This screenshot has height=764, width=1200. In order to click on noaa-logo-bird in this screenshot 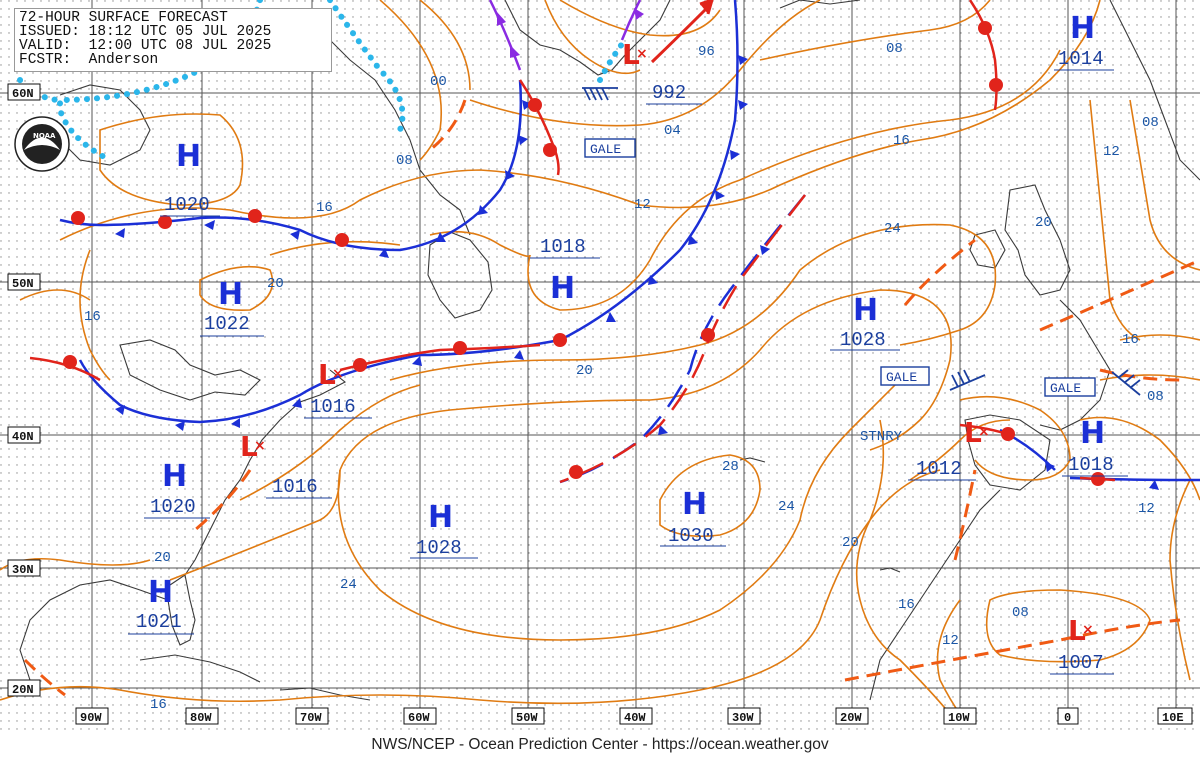, I will do `click(42, 143)`.